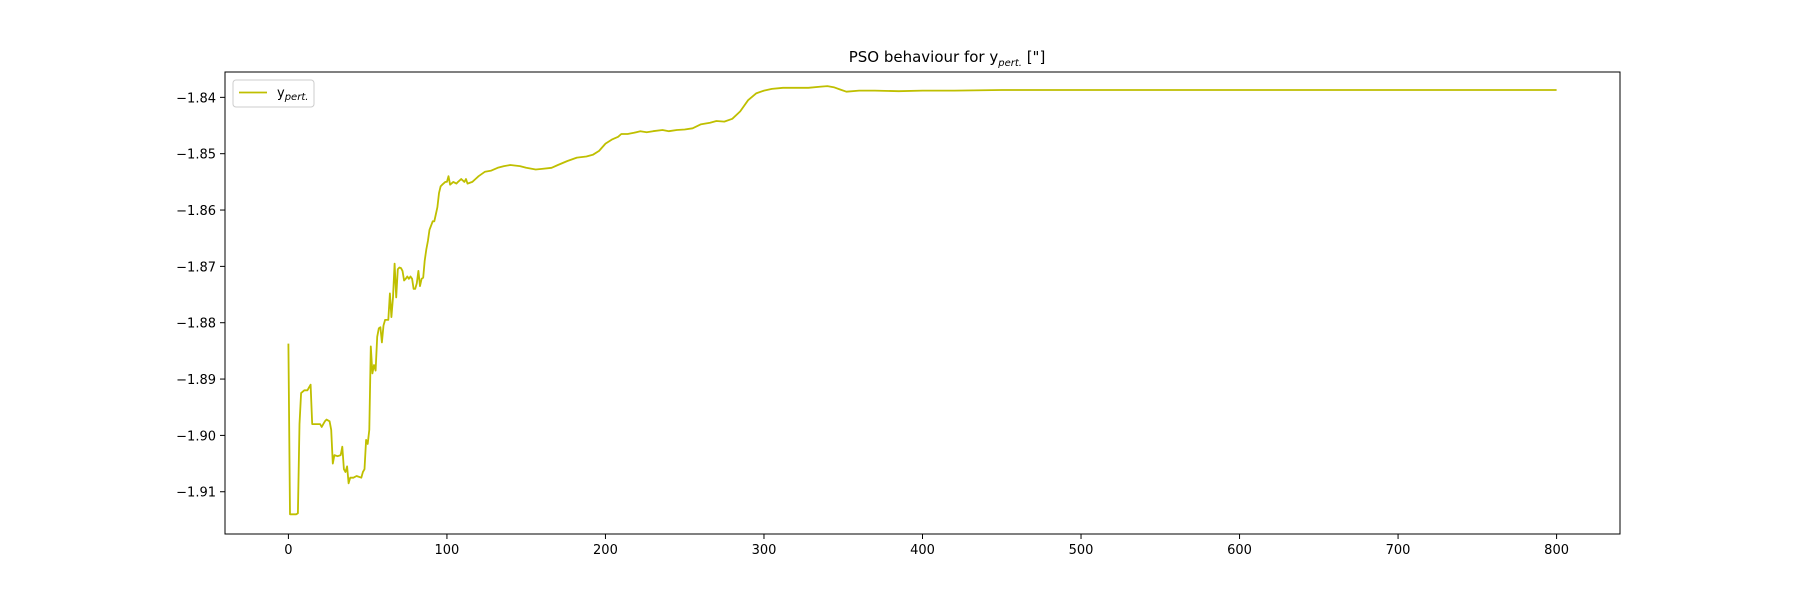 This screenshot has height=604, width=1800. I want to click on y-tick-label: −1.87, so click(196, 267).